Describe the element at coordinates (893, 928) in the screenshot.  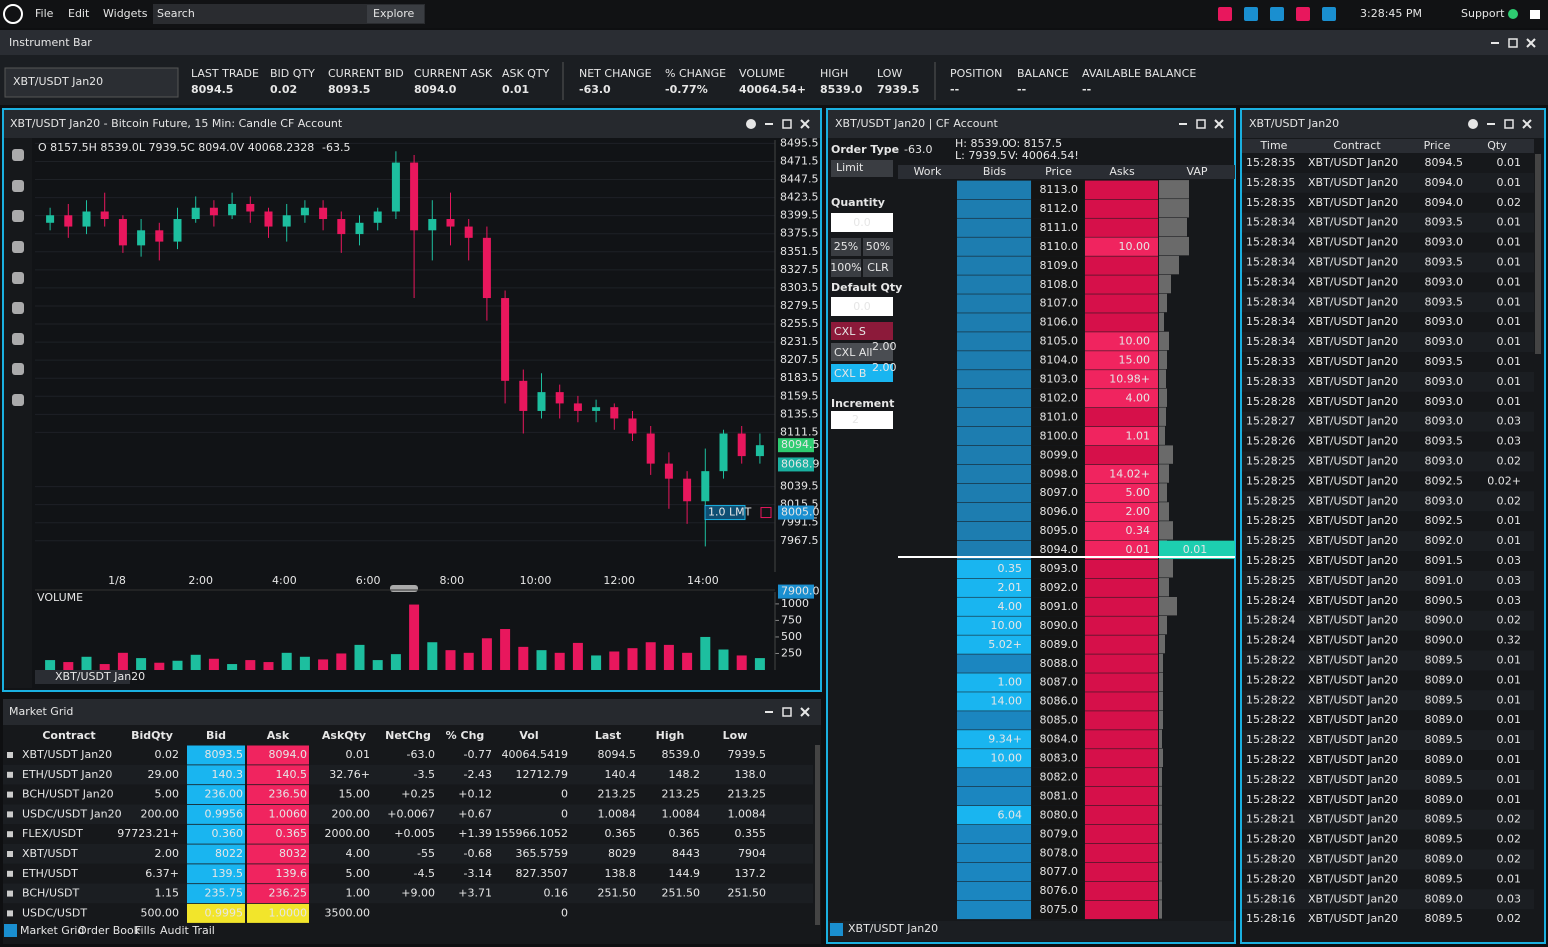
I see `book-tab: XBT/USDT Jan20` at that location.